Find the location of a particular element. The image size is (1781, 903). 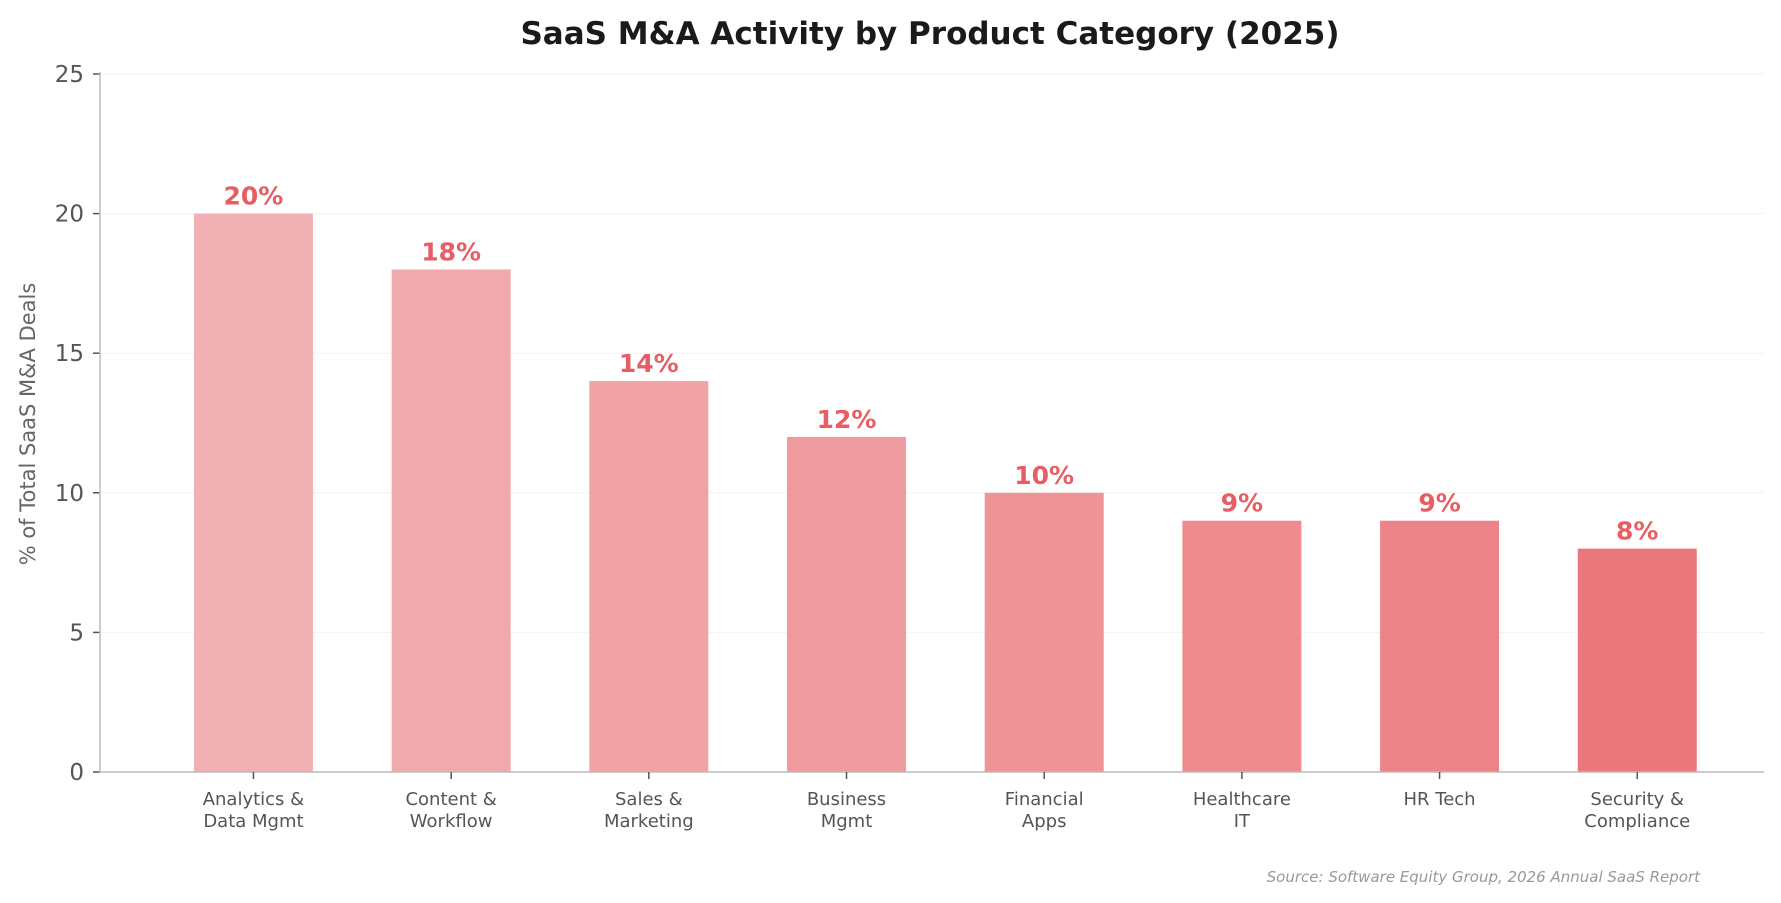

y-axis-label: % of Total SaaS M&A Deals is located at coordinates (28, 424).